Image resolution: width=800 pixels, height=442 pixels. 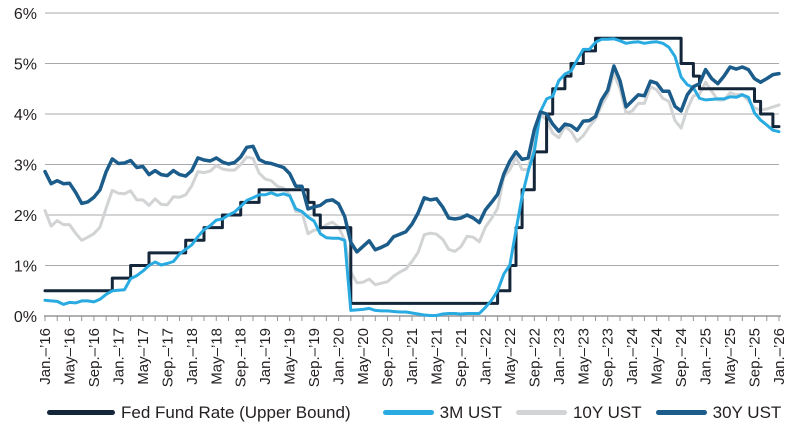 What do you see at coordinates (143, 356) in the screenshot?
I see `x-axis-label: May–’17` at bounding box center [143, 356].